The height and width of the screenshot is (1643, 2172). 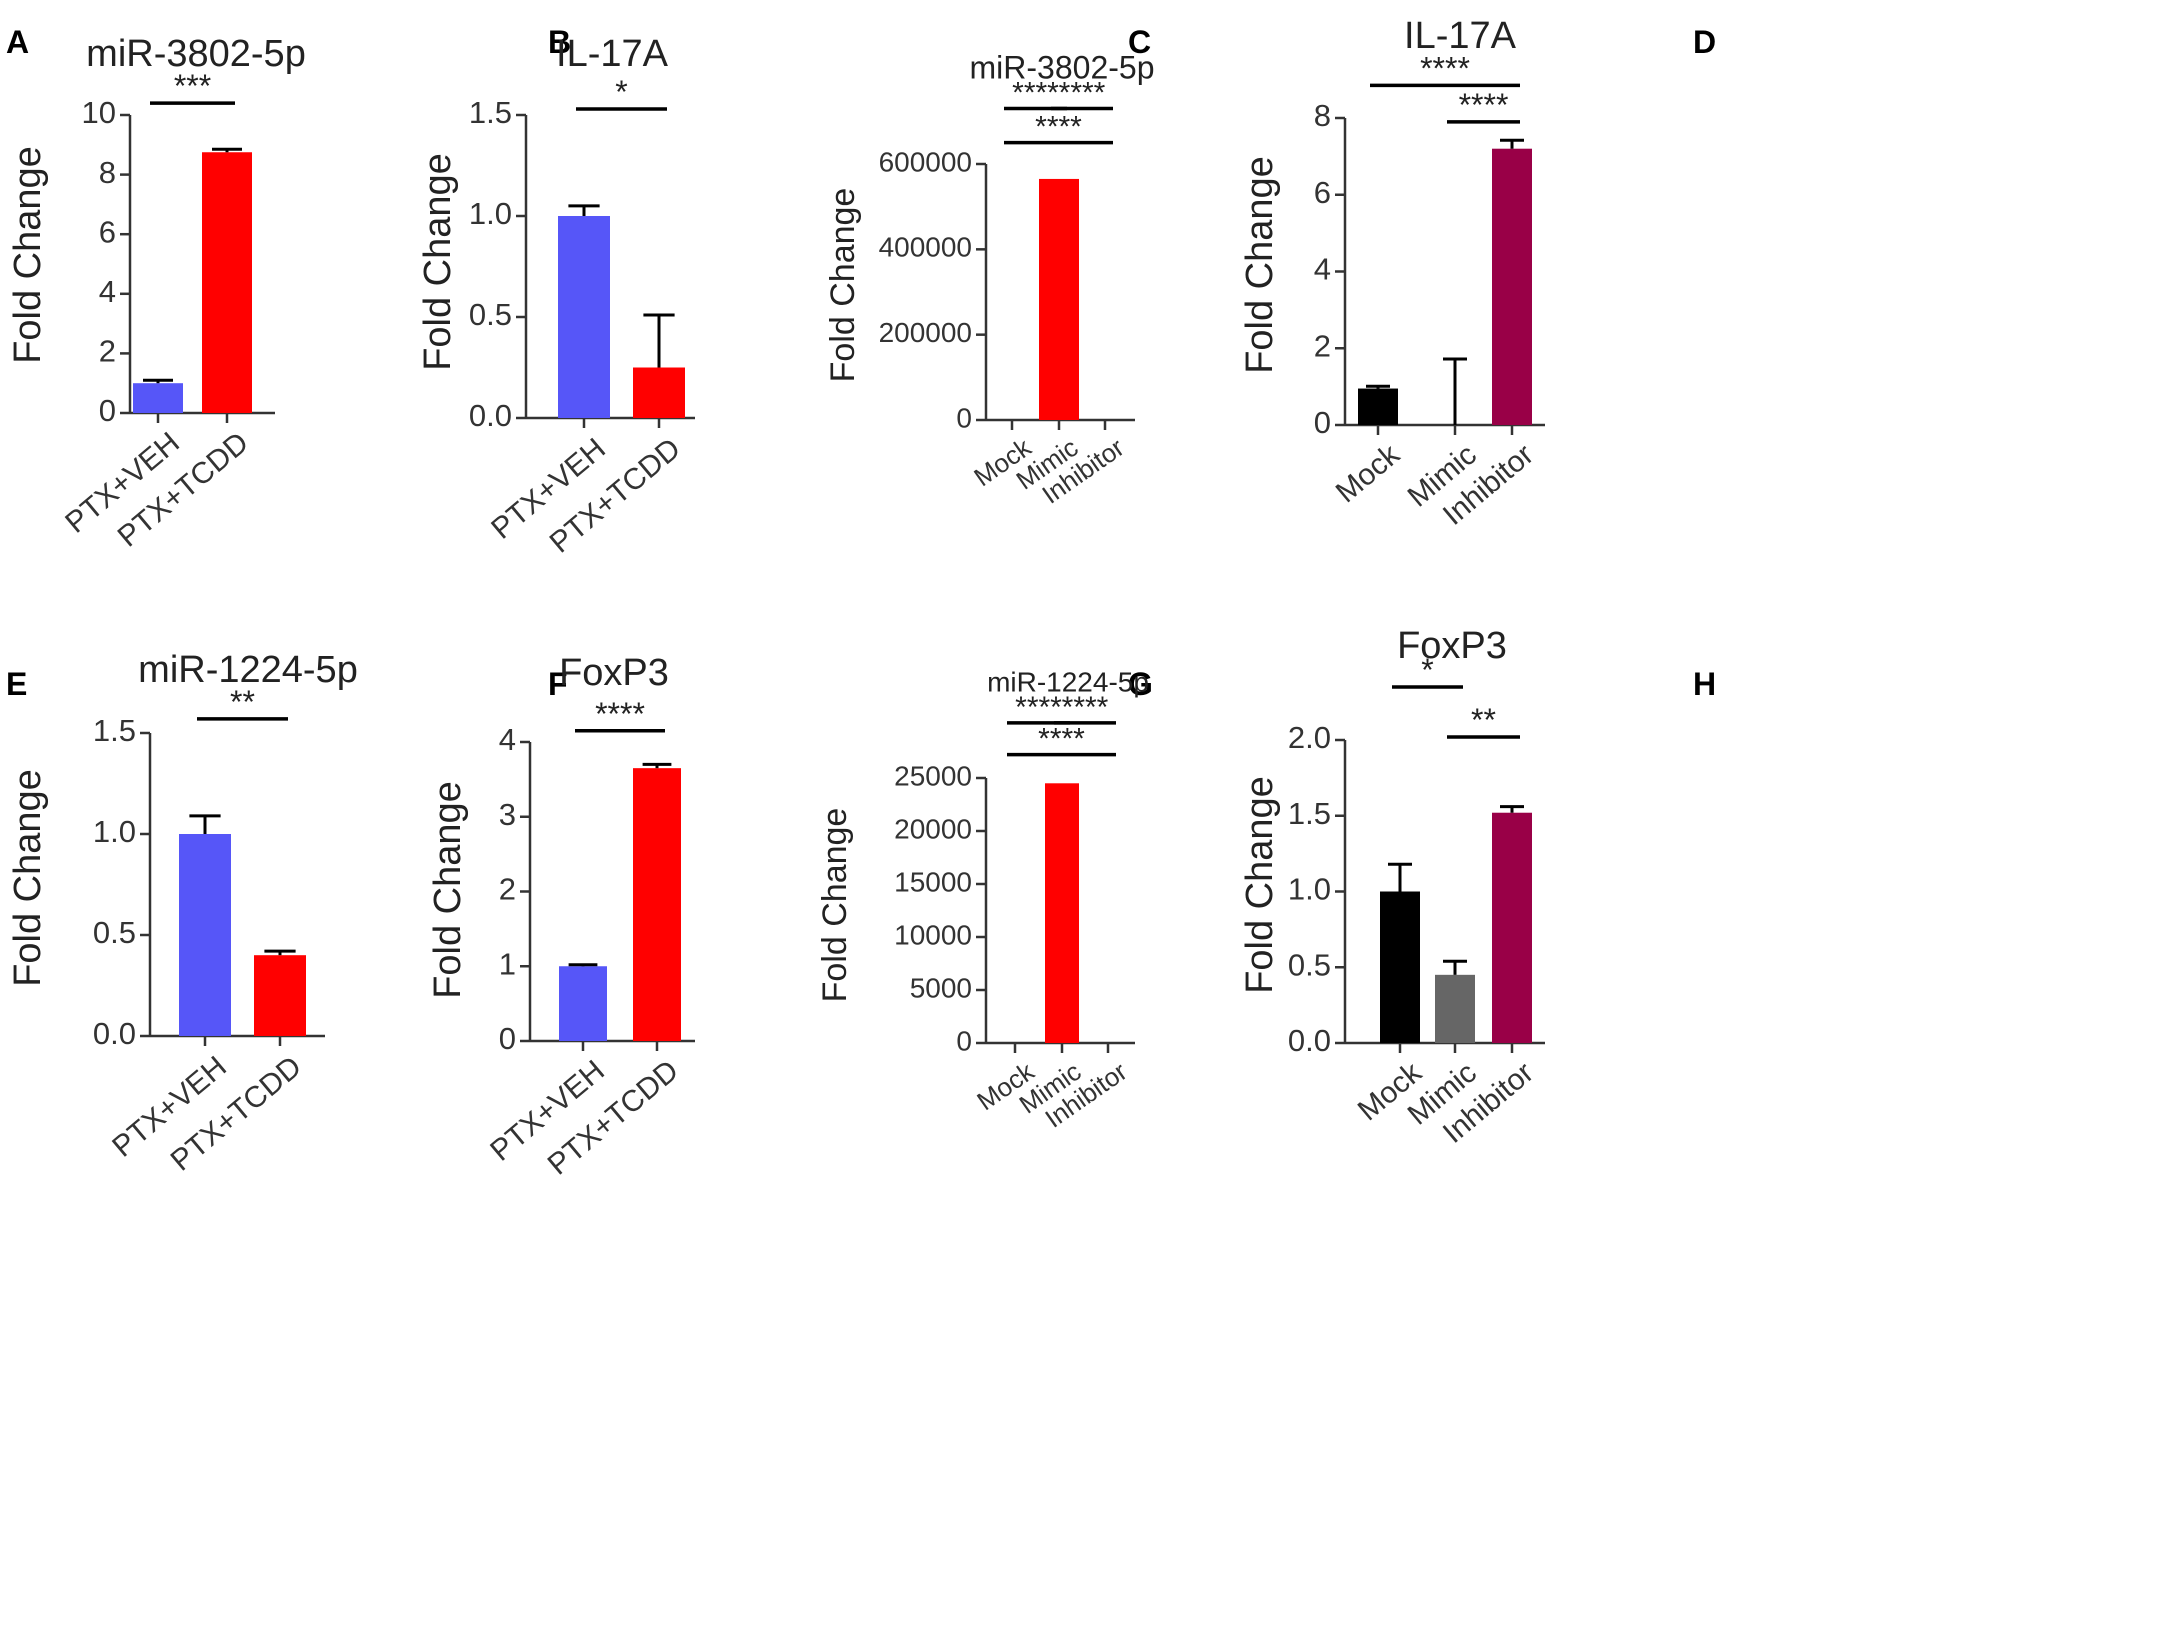 What do you see at coordinates (925, 332) in the screenshot?
I see `y-tick-label: 200000` at bounding box center [925, 332].